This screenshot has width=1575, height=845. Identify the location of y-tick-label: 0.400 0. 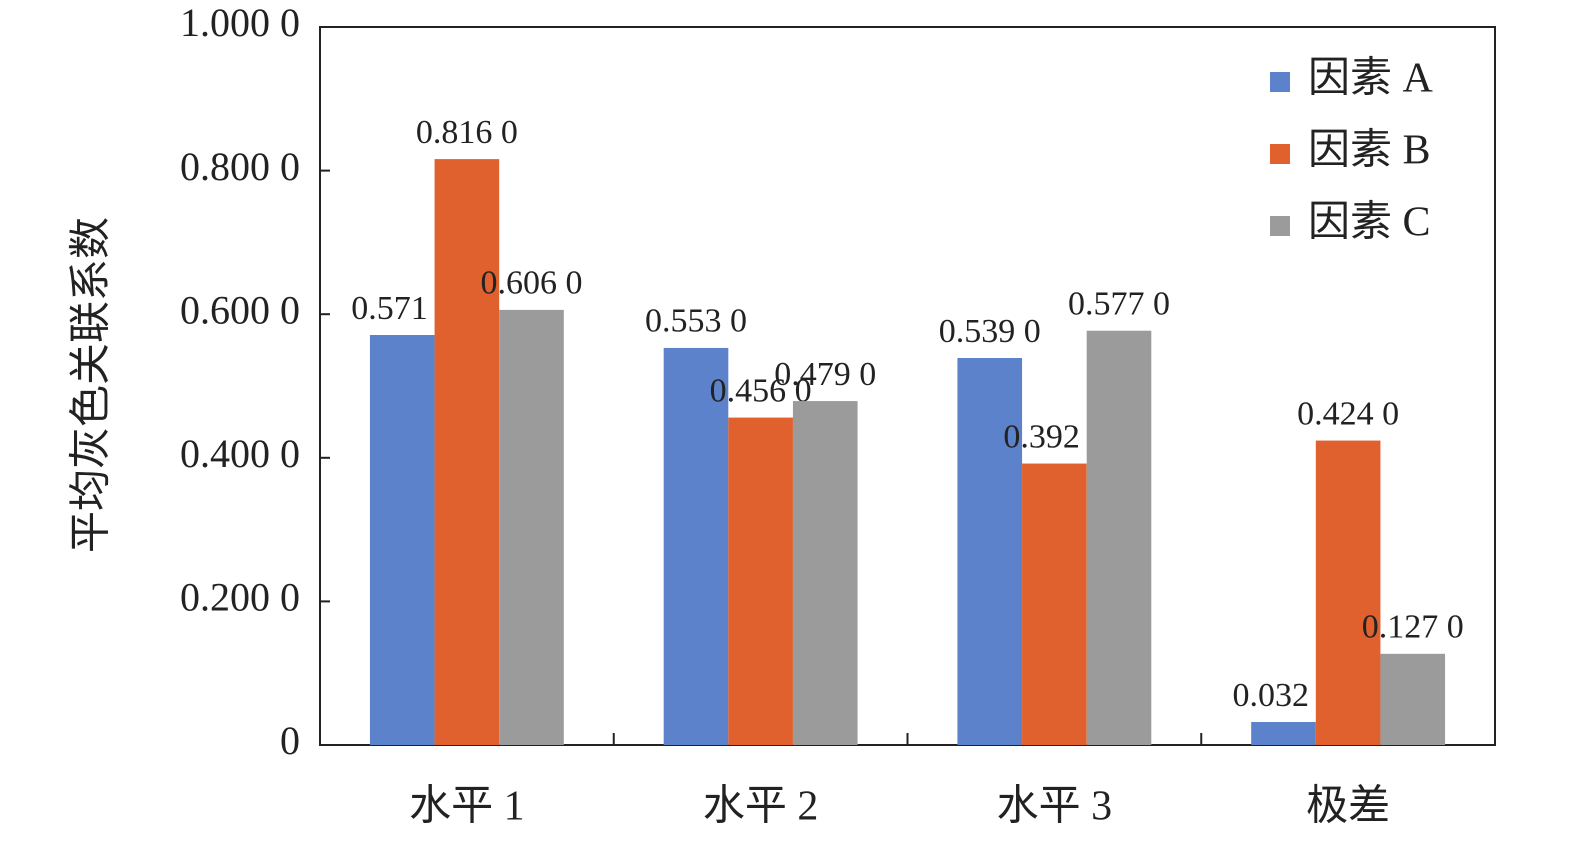
(240, 453).